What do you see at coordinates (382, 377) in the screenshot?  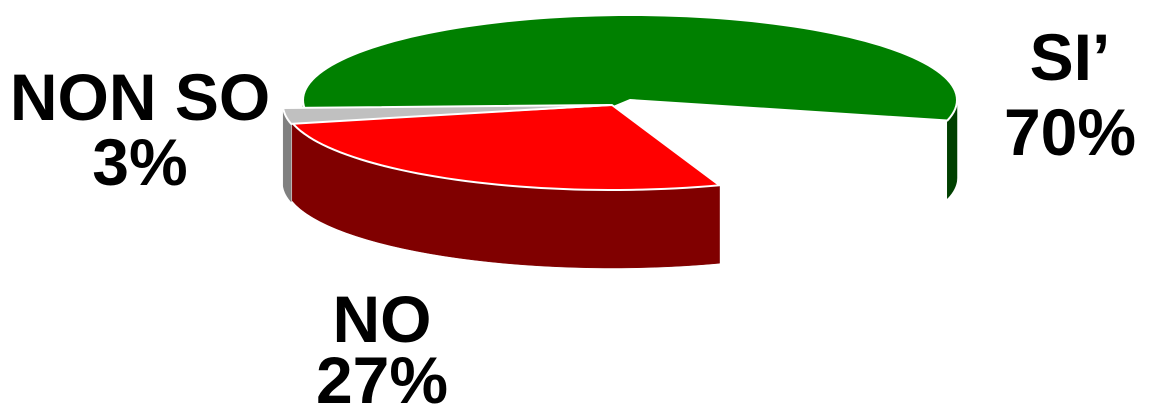 I see `label-value-no: 27%` at bounding box center [382, 377].